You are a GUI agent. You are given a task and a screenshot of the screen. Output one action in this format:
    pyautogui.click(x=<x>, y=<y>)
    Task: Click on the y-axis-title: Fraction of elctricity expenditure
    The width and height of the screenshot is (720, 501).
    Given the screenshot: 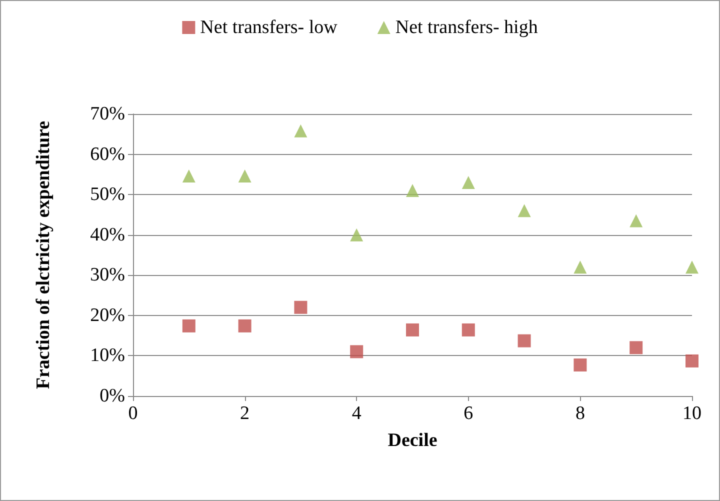 What is the action you would take?
    pyautogui.click(x=43, y=255)
    